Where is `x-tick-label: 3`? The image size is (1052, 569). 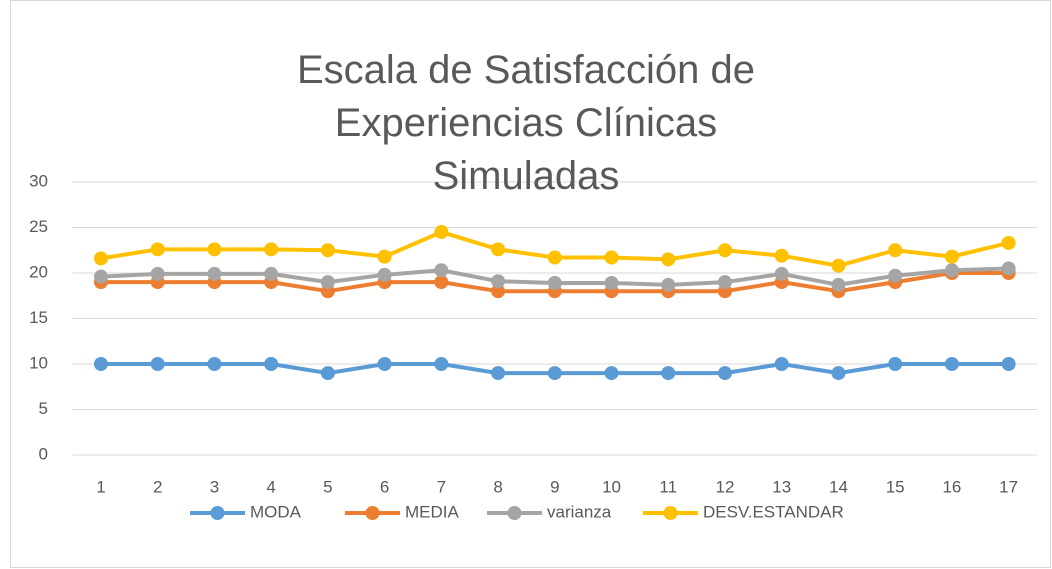 x-tick-label: 3 is located at coordinates (214, 486).